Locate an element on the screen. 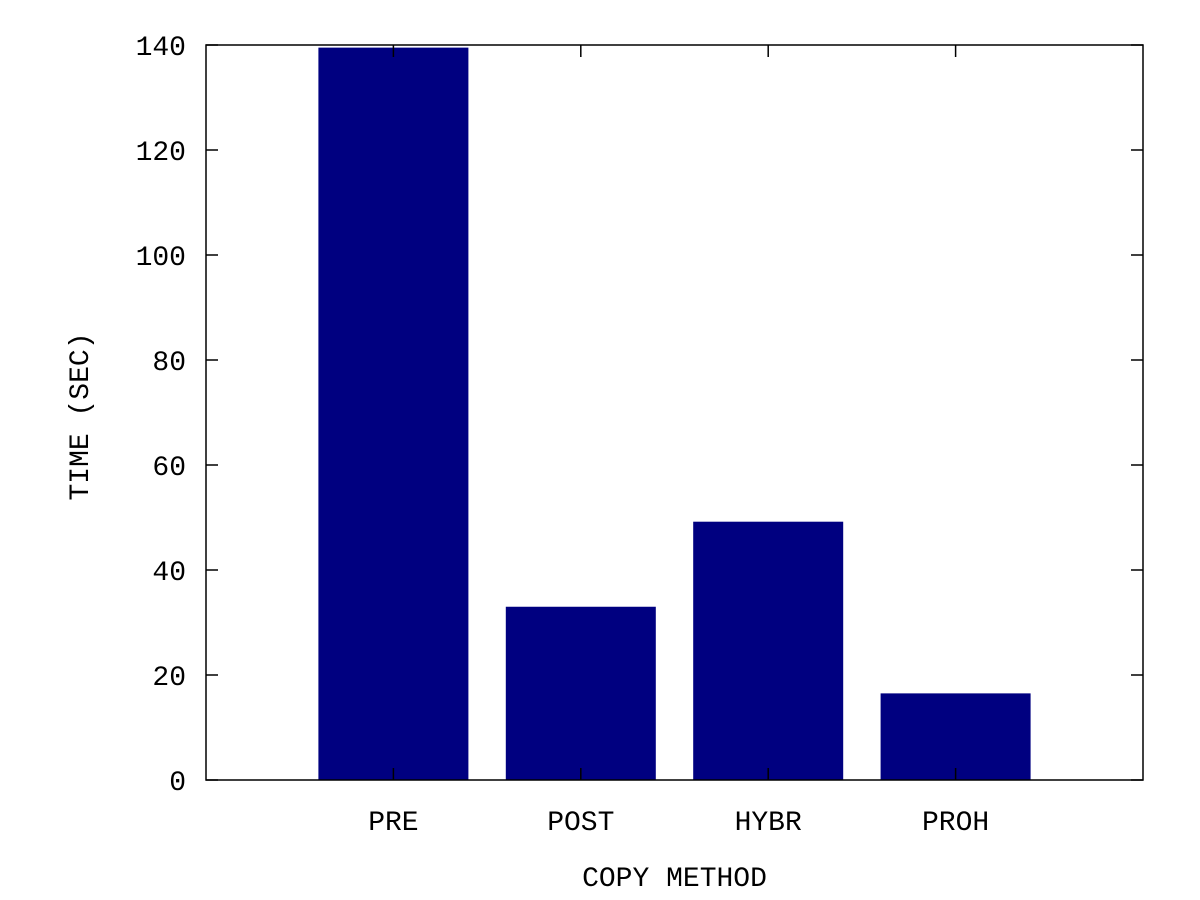 The width and height of the screenshot is (1200, 900). y-tick-label: 40 is located at coordinates (169, 573).